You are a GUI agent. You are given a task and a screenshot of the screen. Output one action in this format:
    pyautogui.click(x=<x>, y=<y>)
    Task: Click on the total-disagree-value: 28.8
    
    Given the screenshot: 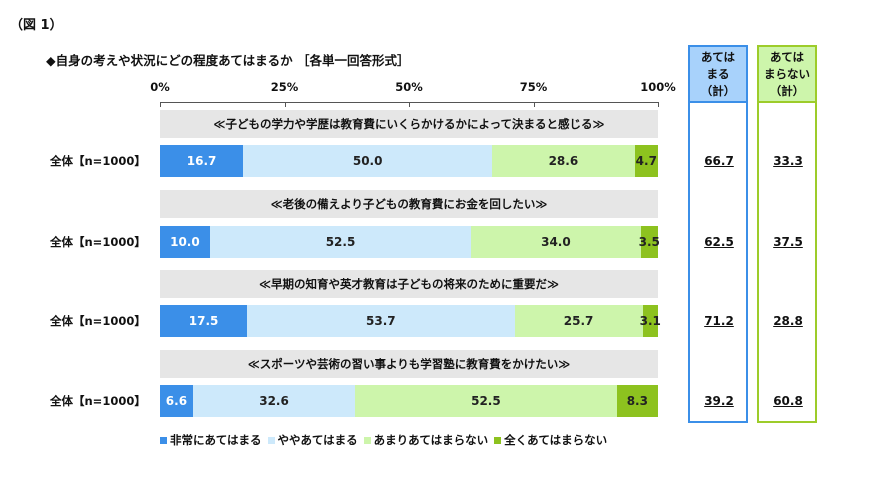 What is the action you would take?
    pyautogui.click(x=788, y=321)
    